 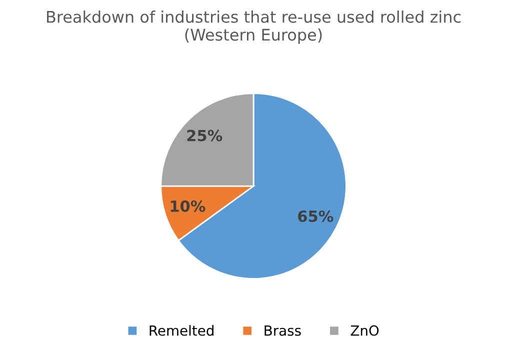 I want to click on data-label: 10%, so click(x=188, y=206).